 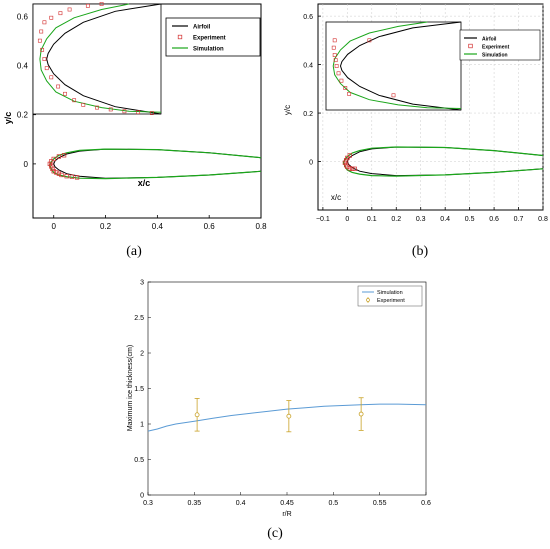 I want to click on y-tick-label: 0.5, so click(x=139, y=460).